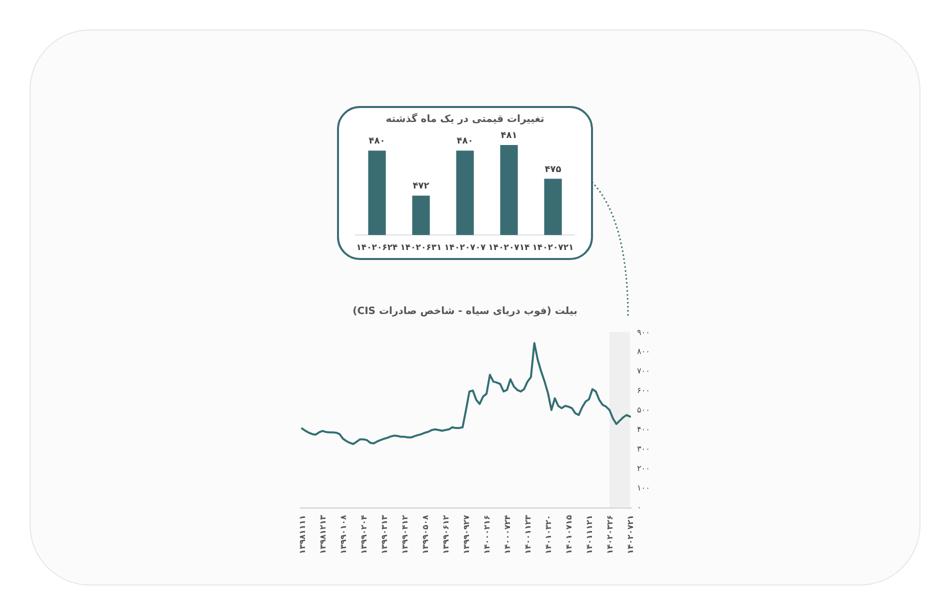  I want to click on line-series, so click(466, 393).